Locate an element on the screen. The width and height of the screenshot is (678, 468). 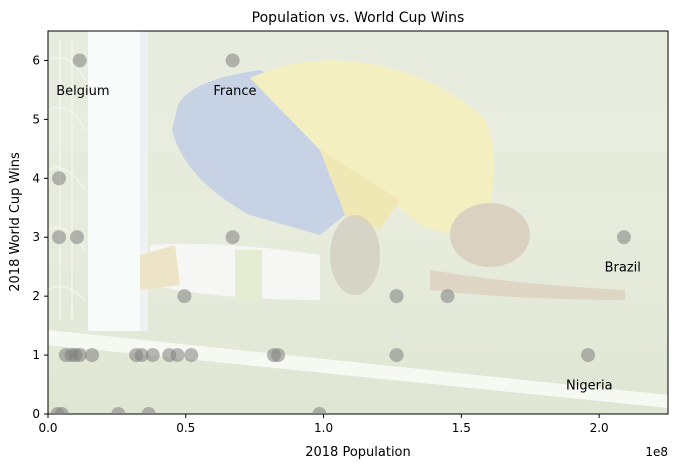
y-tick-label: 0 is located at coordinates (36, 414).